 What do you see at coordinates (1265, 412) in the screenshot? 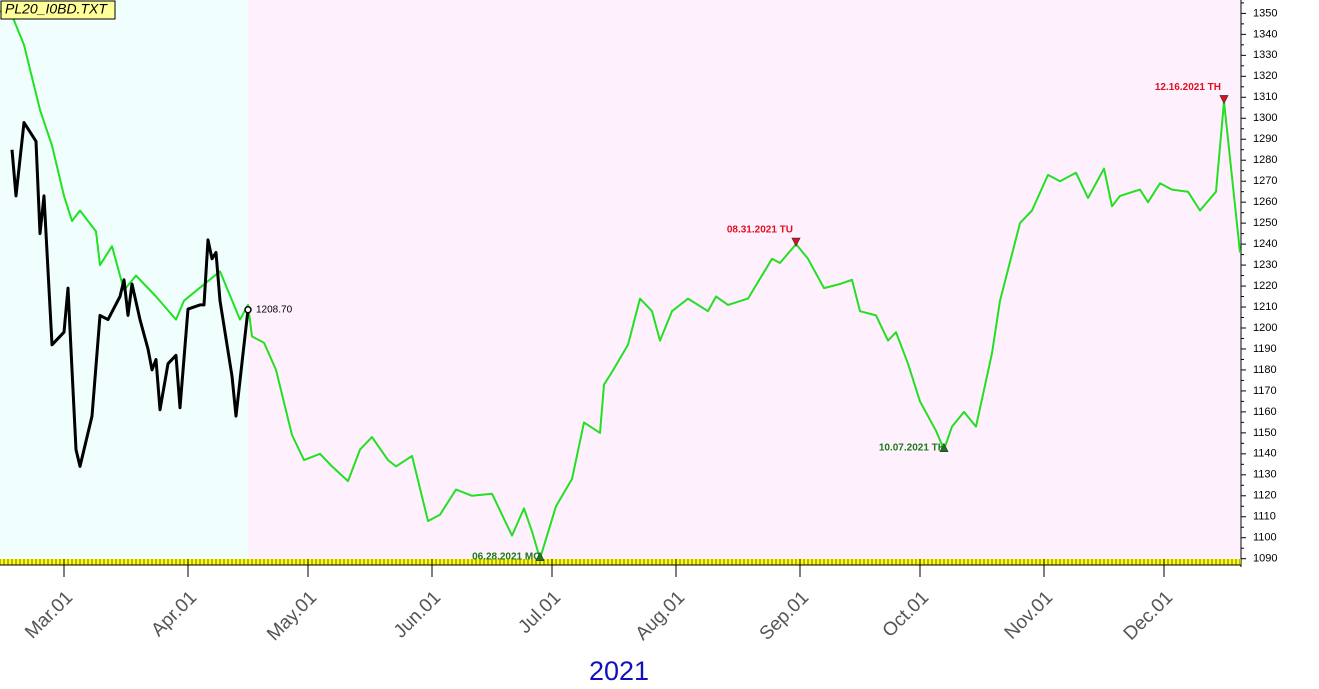
I see `y-tick-label: 1160` at bounding box center [1265, 412].